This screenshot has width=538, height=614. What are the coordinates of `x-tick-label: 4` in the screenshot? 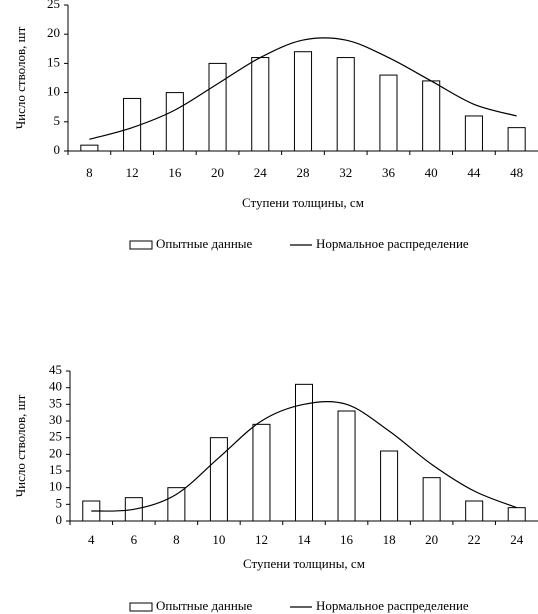 It's located at (91, 539).